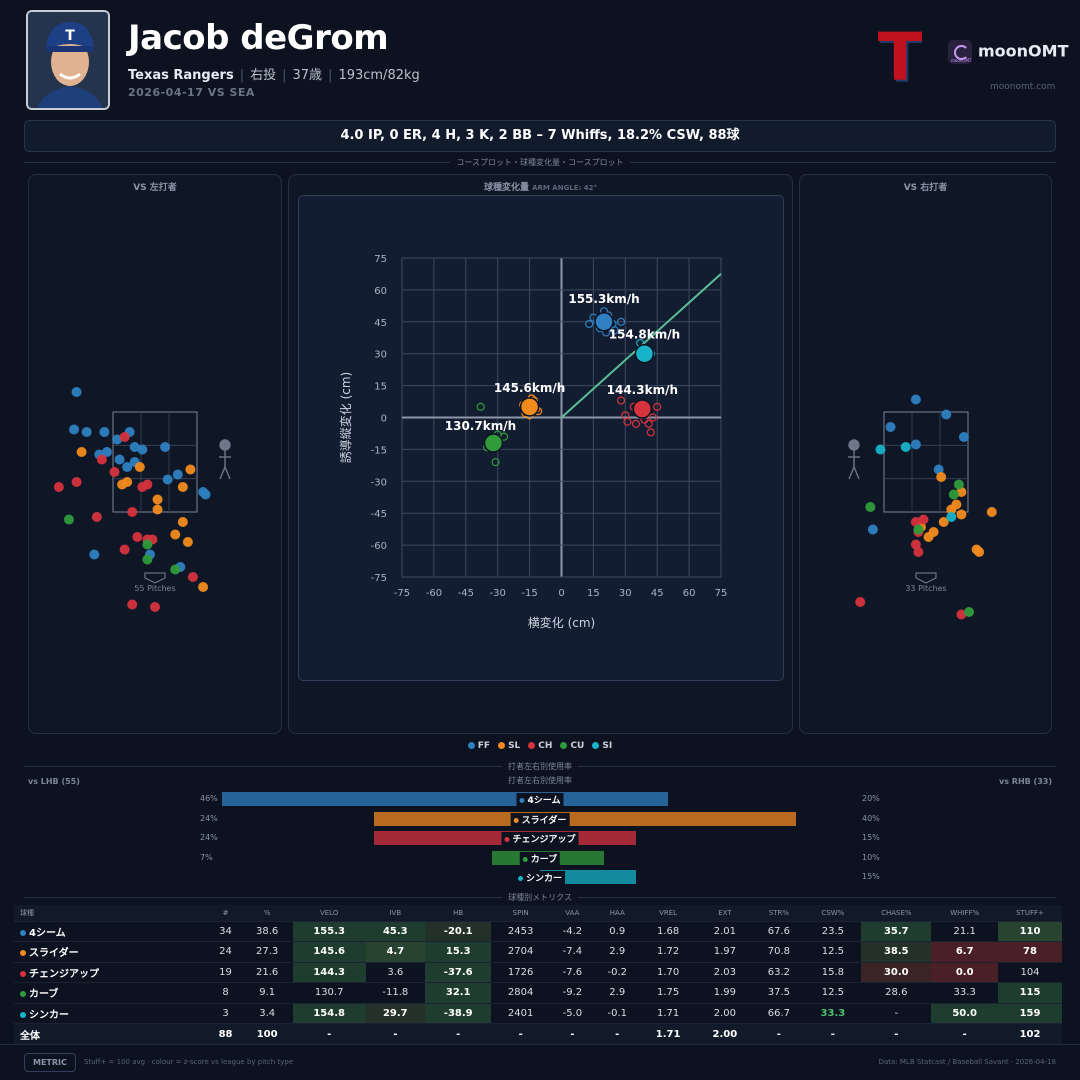 This screenshot has width=1080, height=1080. I want to click on y-axis-label: 誘導縦変化 (cm), so click(345, 417).